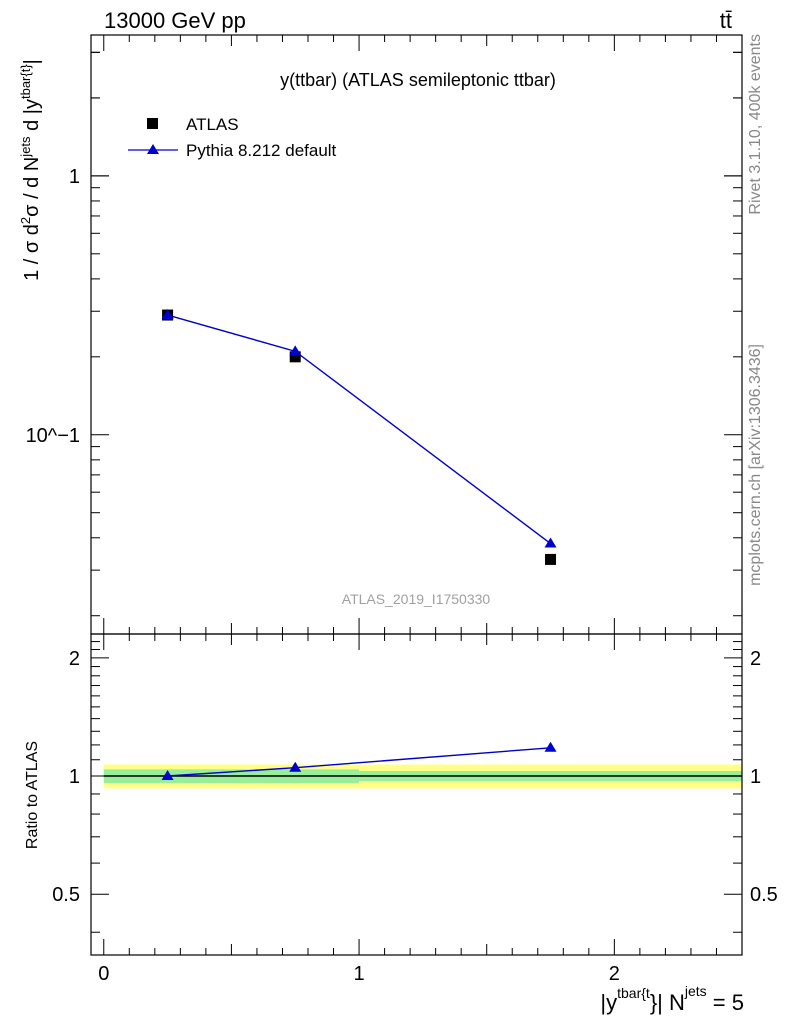  What do you see at coordinates (755, 659) in the screenshot?
I see `ratio-y-tick-label-right: 2` at bounding box center [755, 659].